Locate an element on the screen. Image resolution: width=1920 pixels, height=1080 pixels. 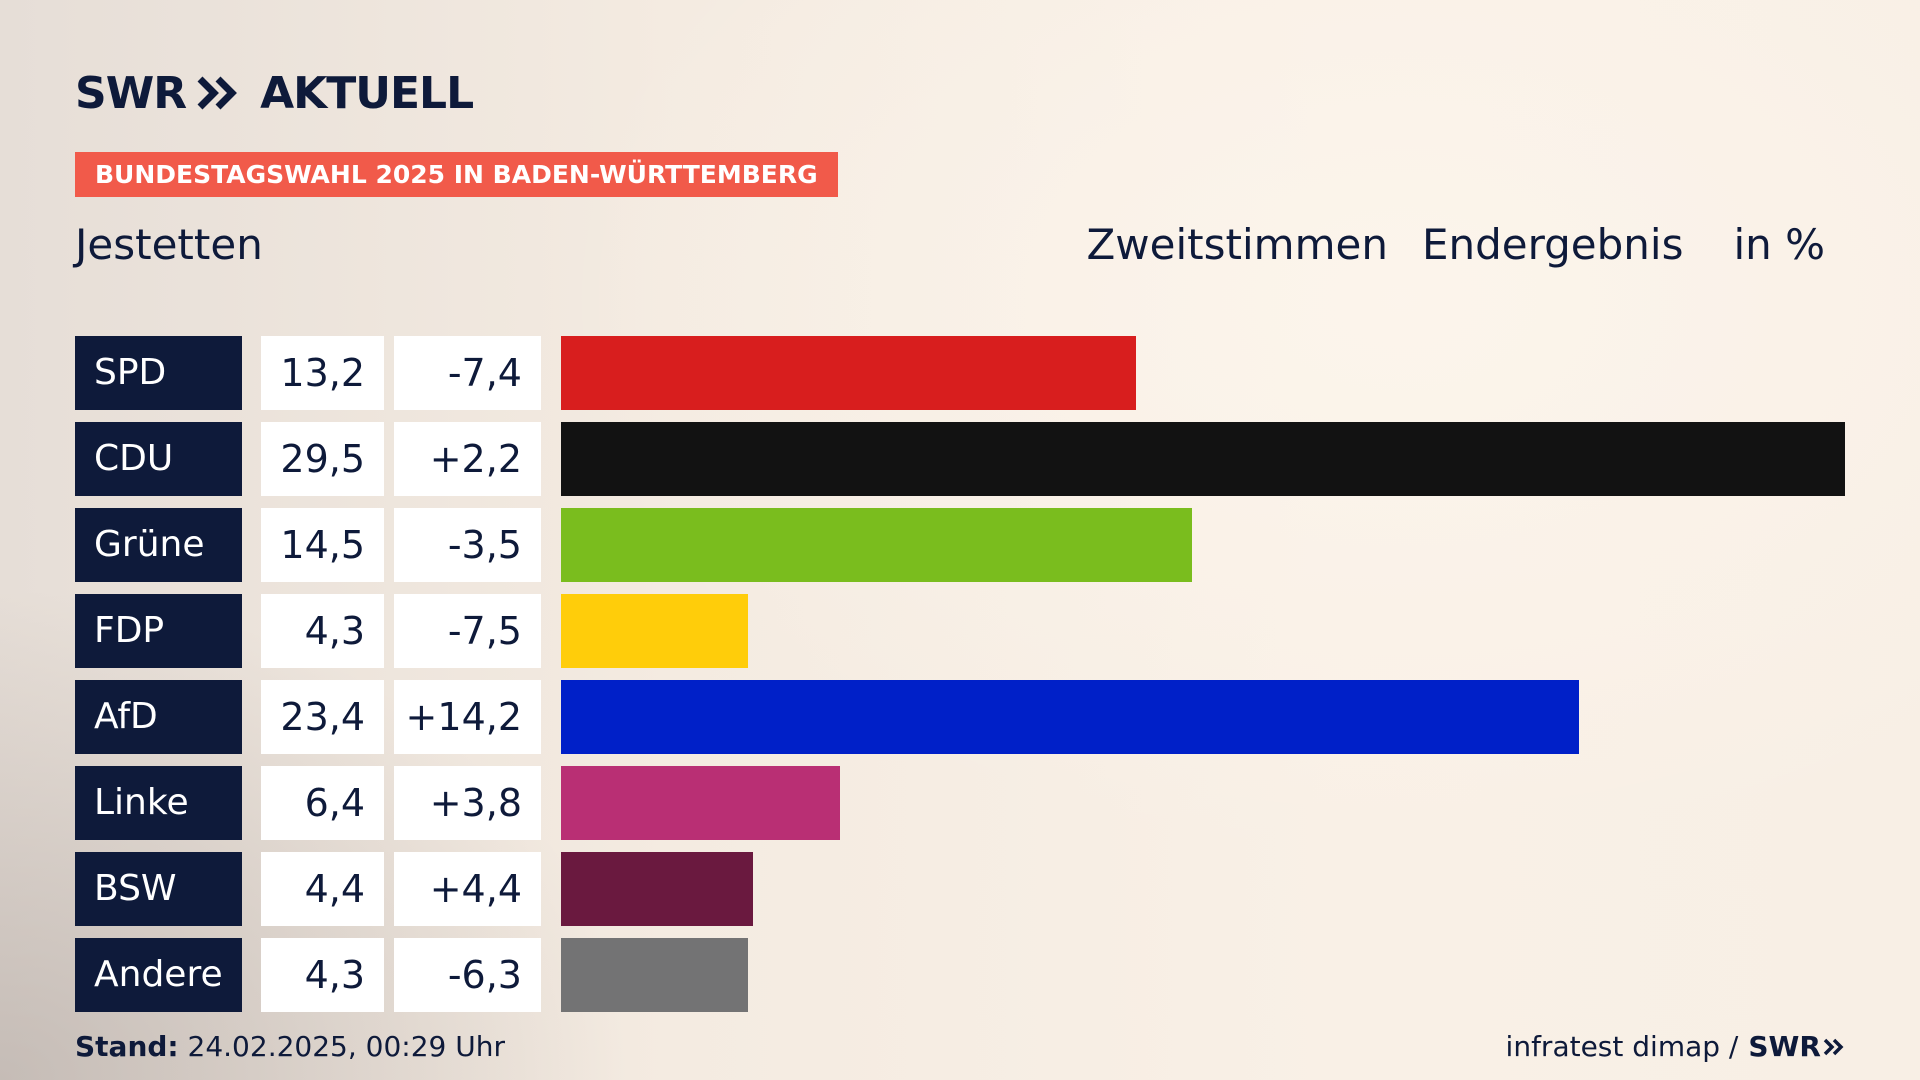
bar-andere is located at coordinates (654, 975).